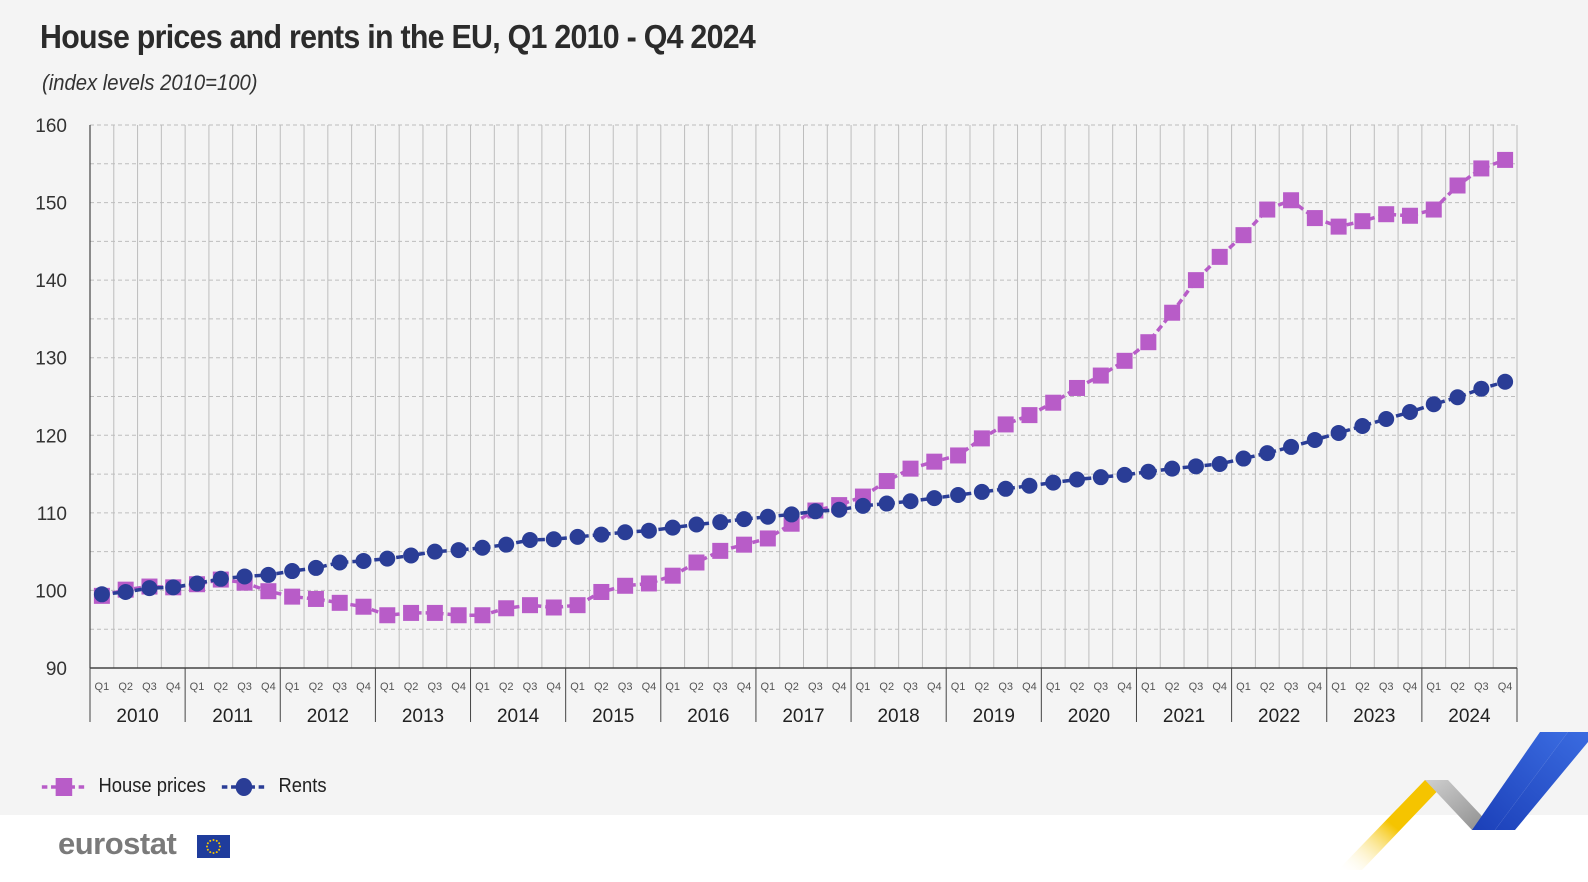  What do you see at coordinates (1279, 716) in the screenshot?
I see `year-tick-label: 2022` at bounding box center [1279, 716].